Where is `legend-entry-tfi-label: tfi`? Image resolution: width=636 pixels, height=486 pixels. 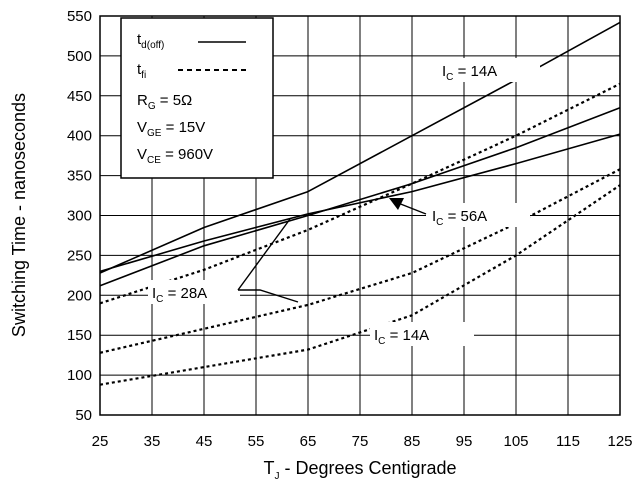
legend-entry-tfi-label: tfi is located at coordinates (141, 71).